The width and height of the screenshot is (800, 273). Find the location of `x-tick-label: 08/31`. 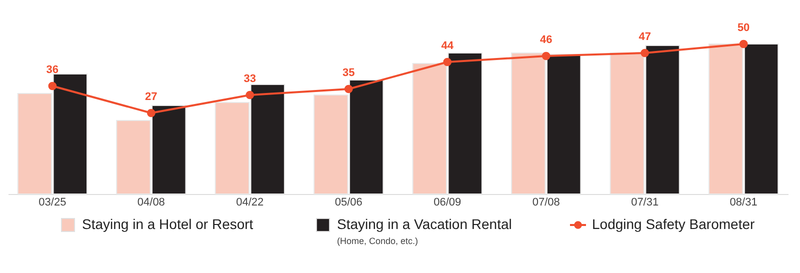

x-tick-label: 08/31 is located at coordinates (744, 202).